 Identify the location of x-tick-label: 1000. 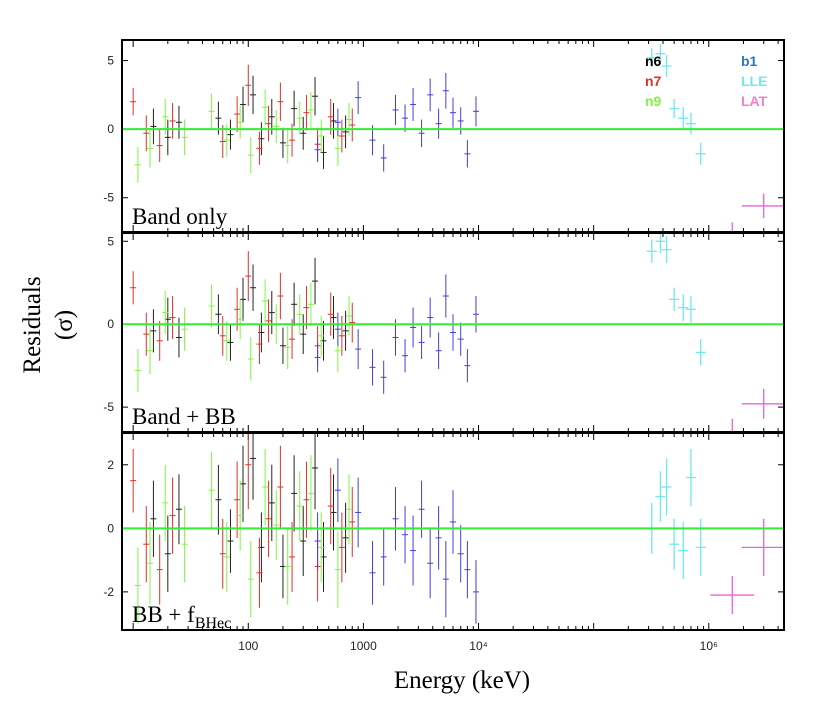
(363, 646).